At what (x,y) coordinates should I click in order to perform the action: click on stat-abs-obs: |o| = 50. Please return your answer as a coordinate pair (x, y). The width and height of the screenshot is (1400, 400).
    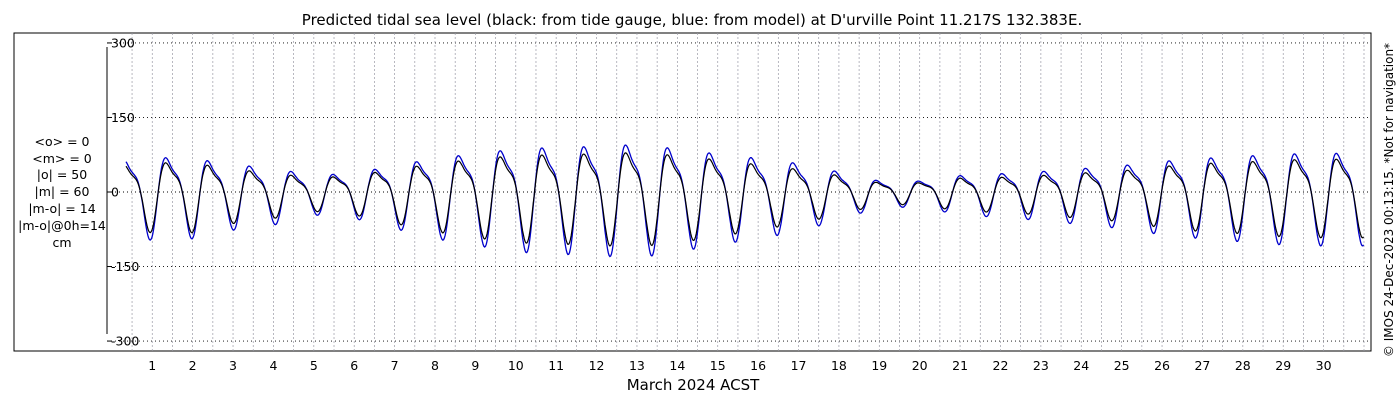
    Looking at the image, I should click on (62, 174).